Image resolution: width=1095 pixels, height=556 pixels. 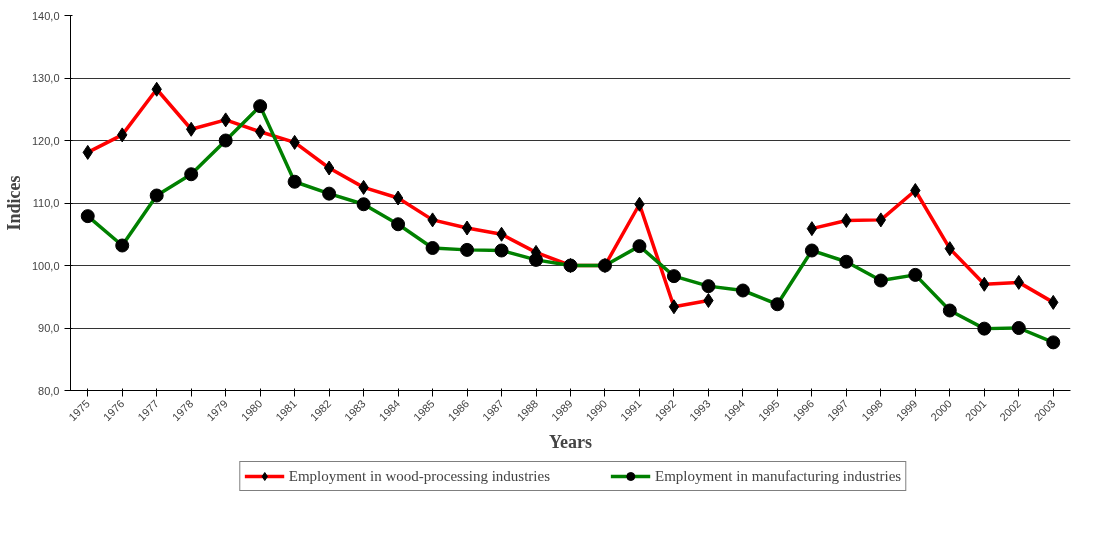 What do you see at coordinates (46, 203) in the screenshot?
I see `y-tick-label: 110,0` at bounding box center [46, 203].